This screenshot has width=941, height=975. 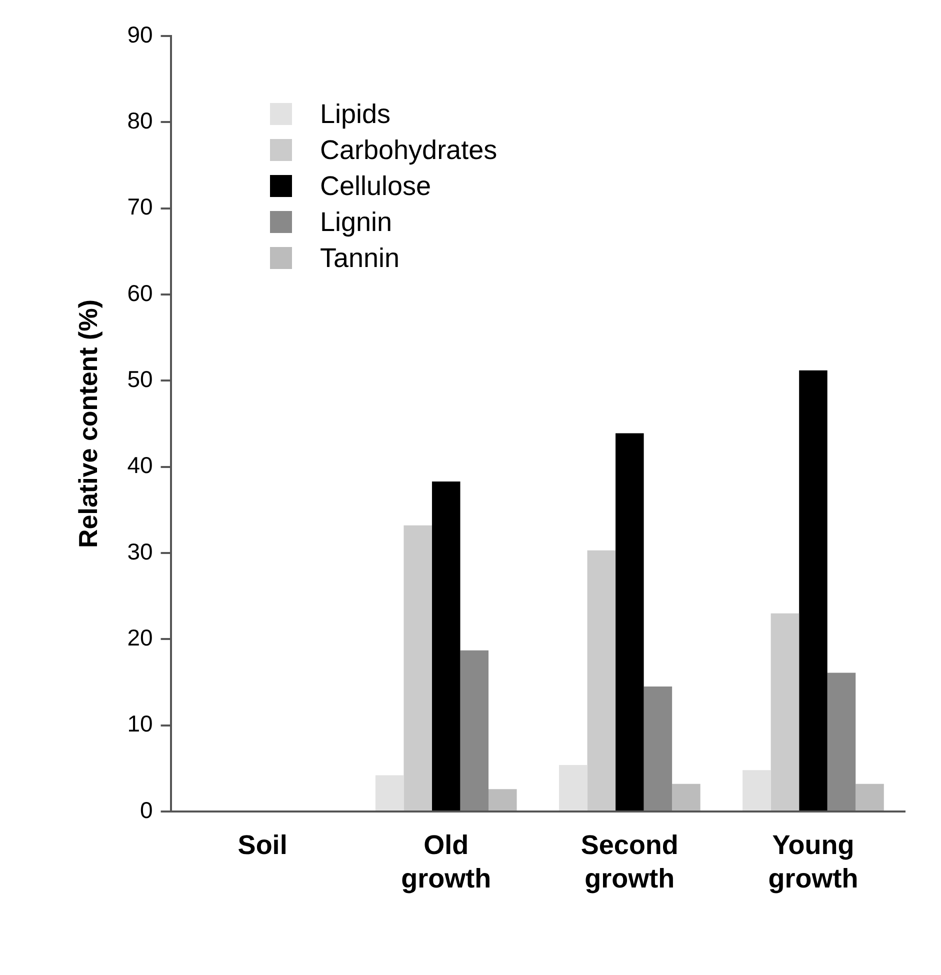 What do you see at coordinates (263, 845) in the screenshot?
I see `x-tick-label: Soil` at bounding box center [263, 845].